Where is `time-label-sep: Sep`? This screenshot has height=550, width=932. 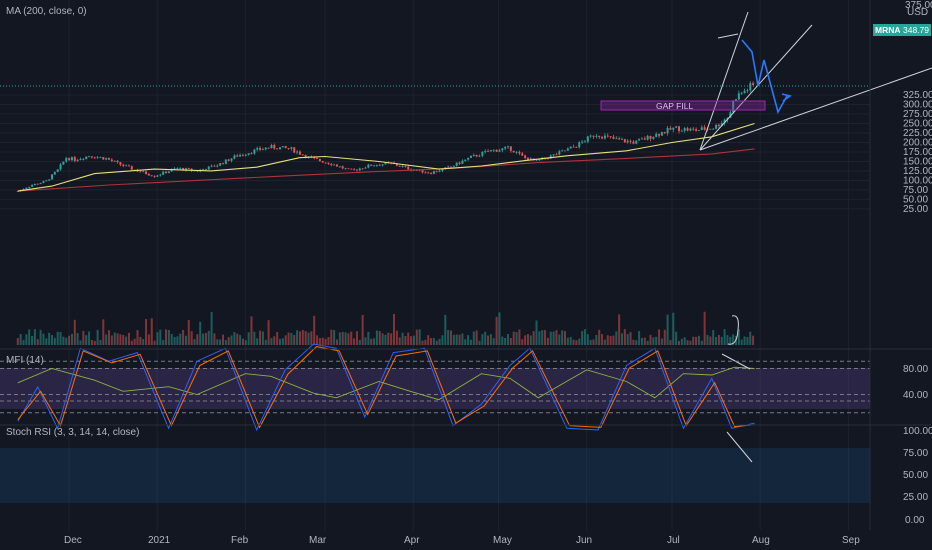 time-label-sep: Sep is located at coordinates (851, 540).